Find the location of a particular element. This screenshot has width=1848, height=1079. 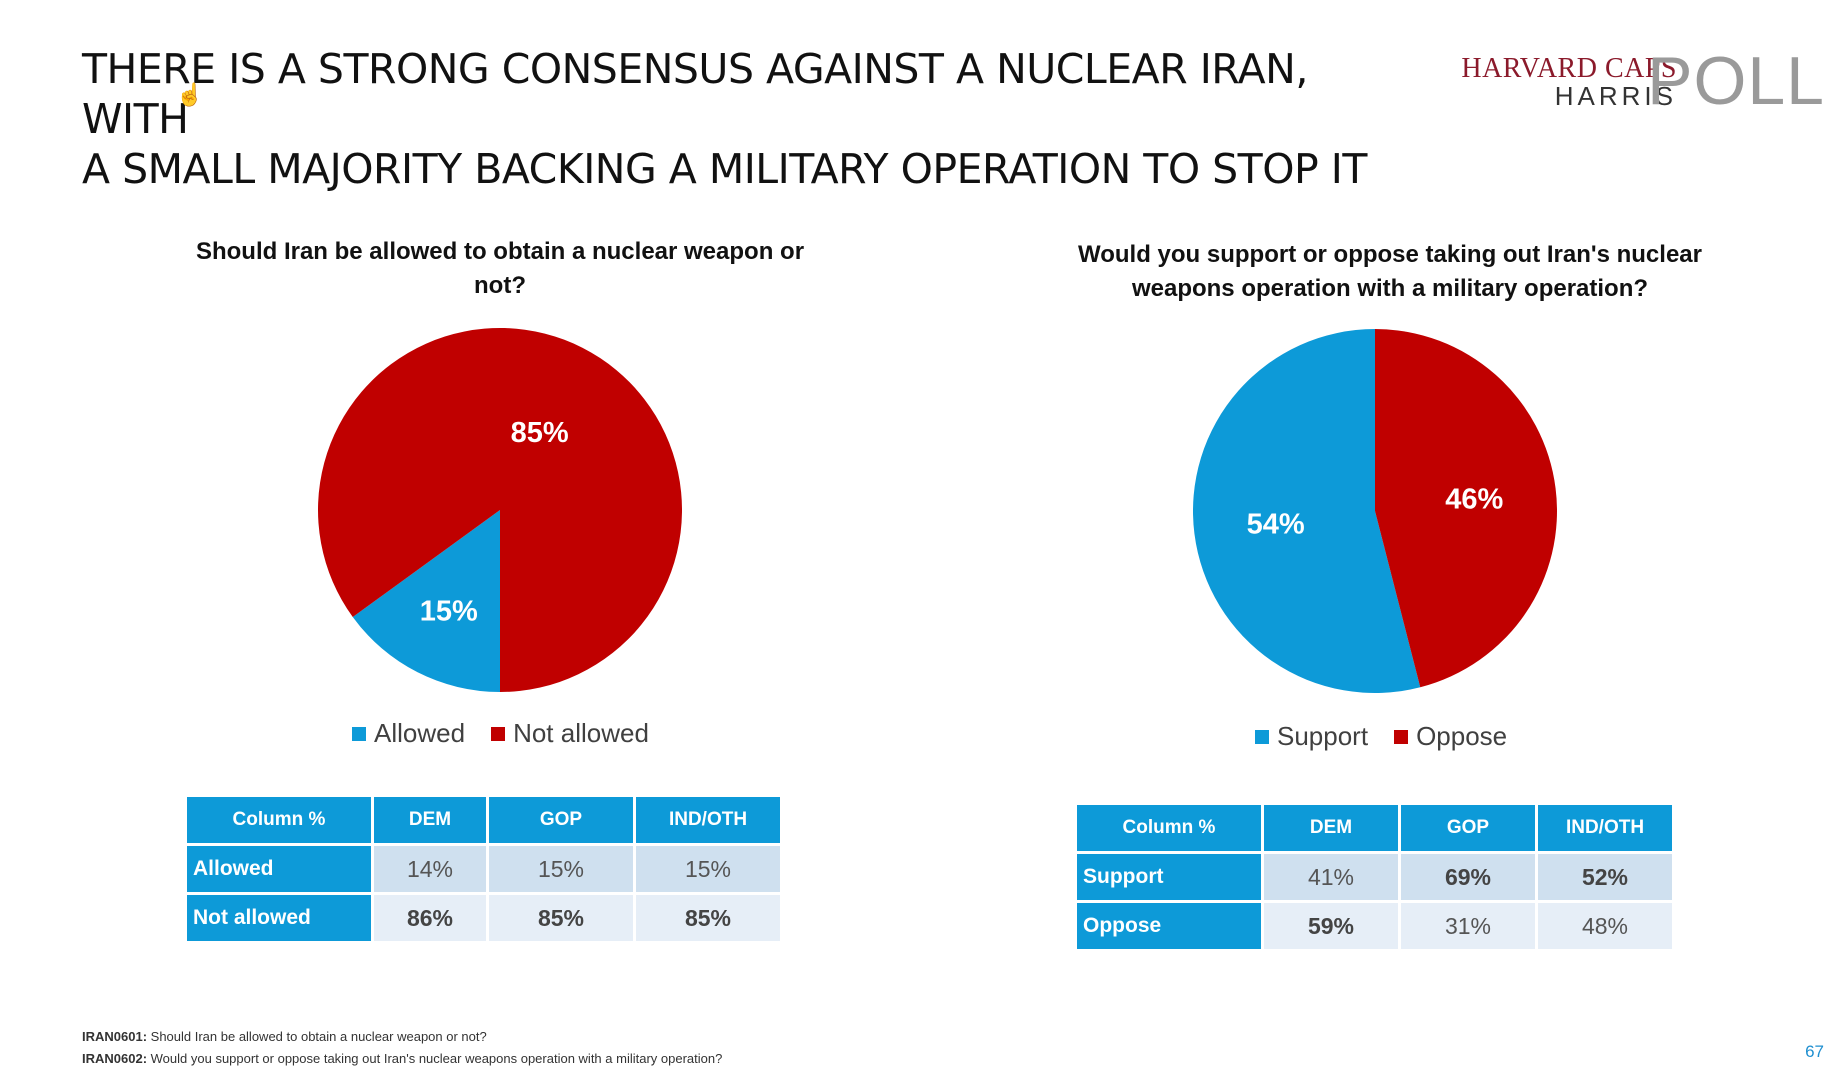

table-cell: 59% is located at coordinates (1331, 926).